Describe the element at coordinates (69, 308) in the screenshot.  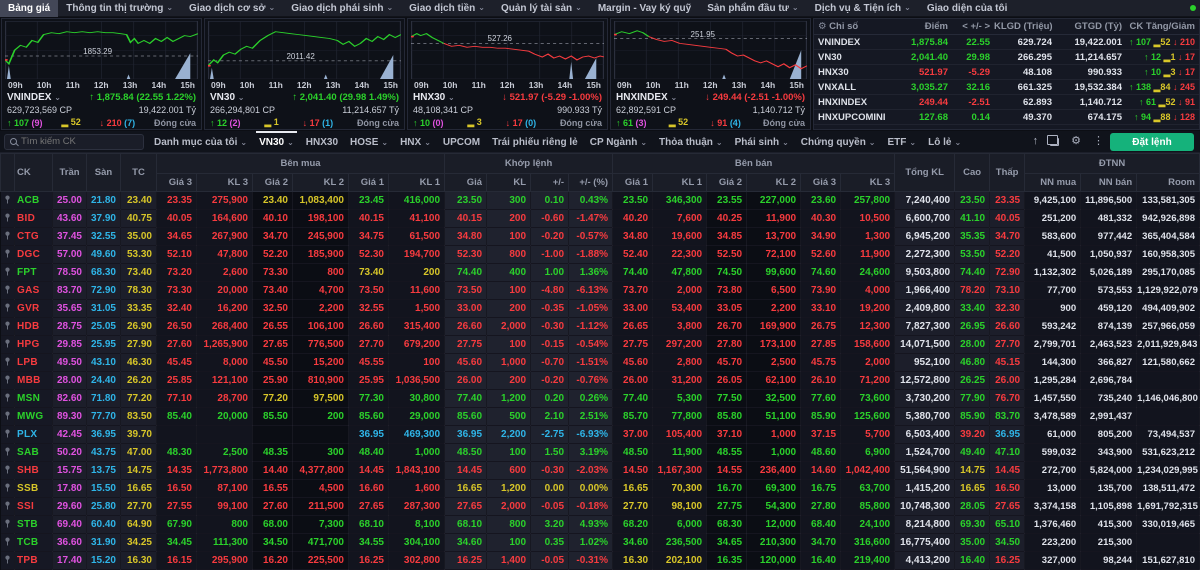
I see `ceiling-price: 35.65` at that location.